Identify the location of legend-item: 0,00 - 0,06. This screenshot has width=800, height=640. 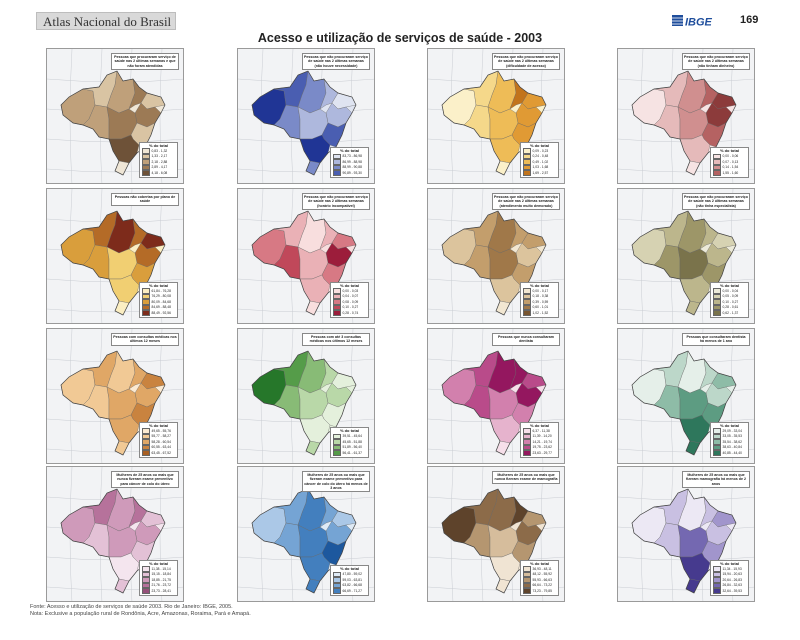
(729, 156).